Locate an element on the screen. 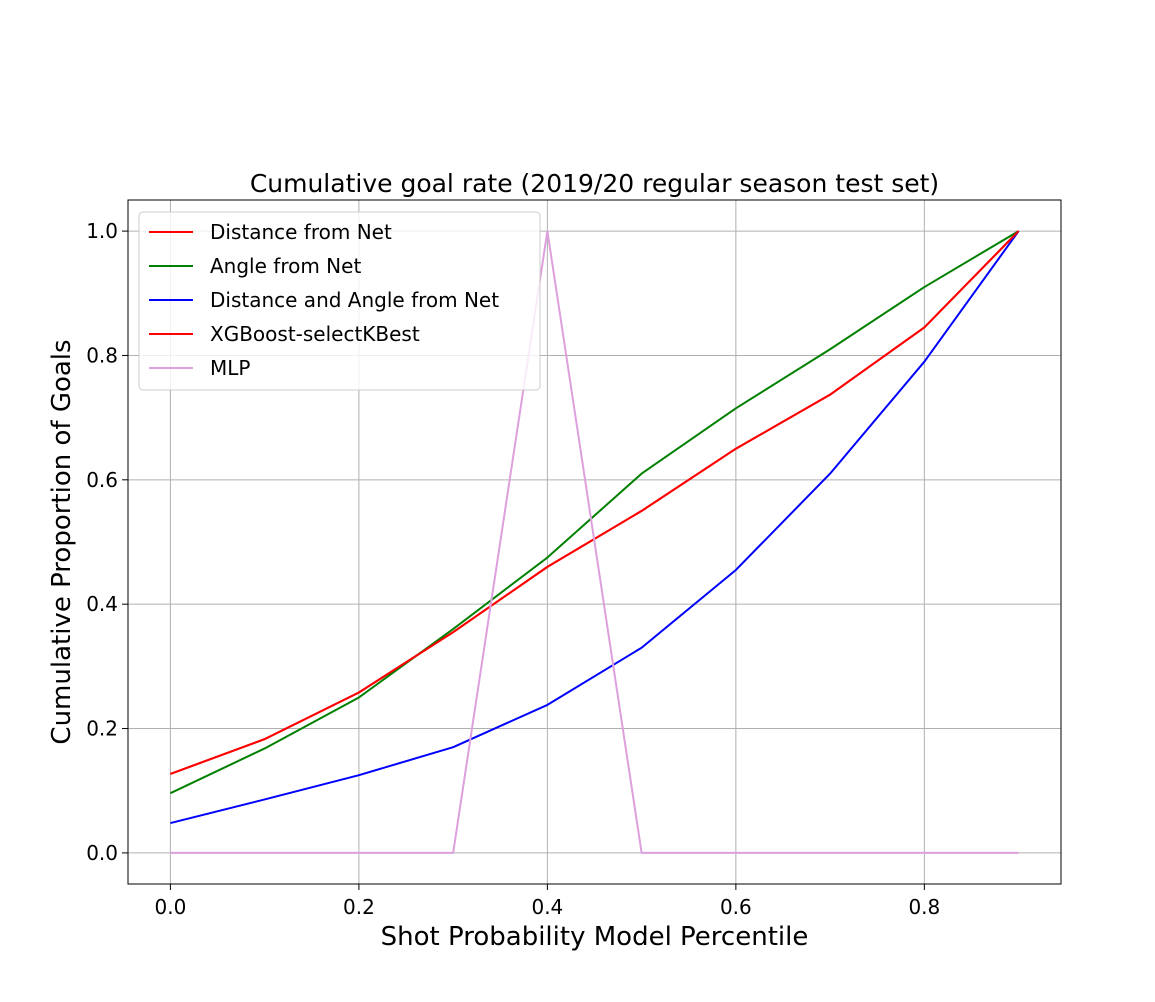  y-axis-label: Cumulative Proportion of Goals is located at coordinates (62, 541).